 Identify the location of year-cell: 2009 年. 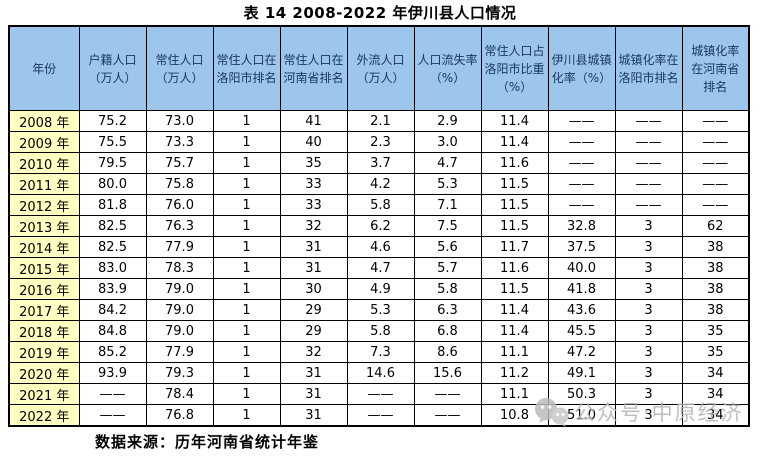
(44, 142).